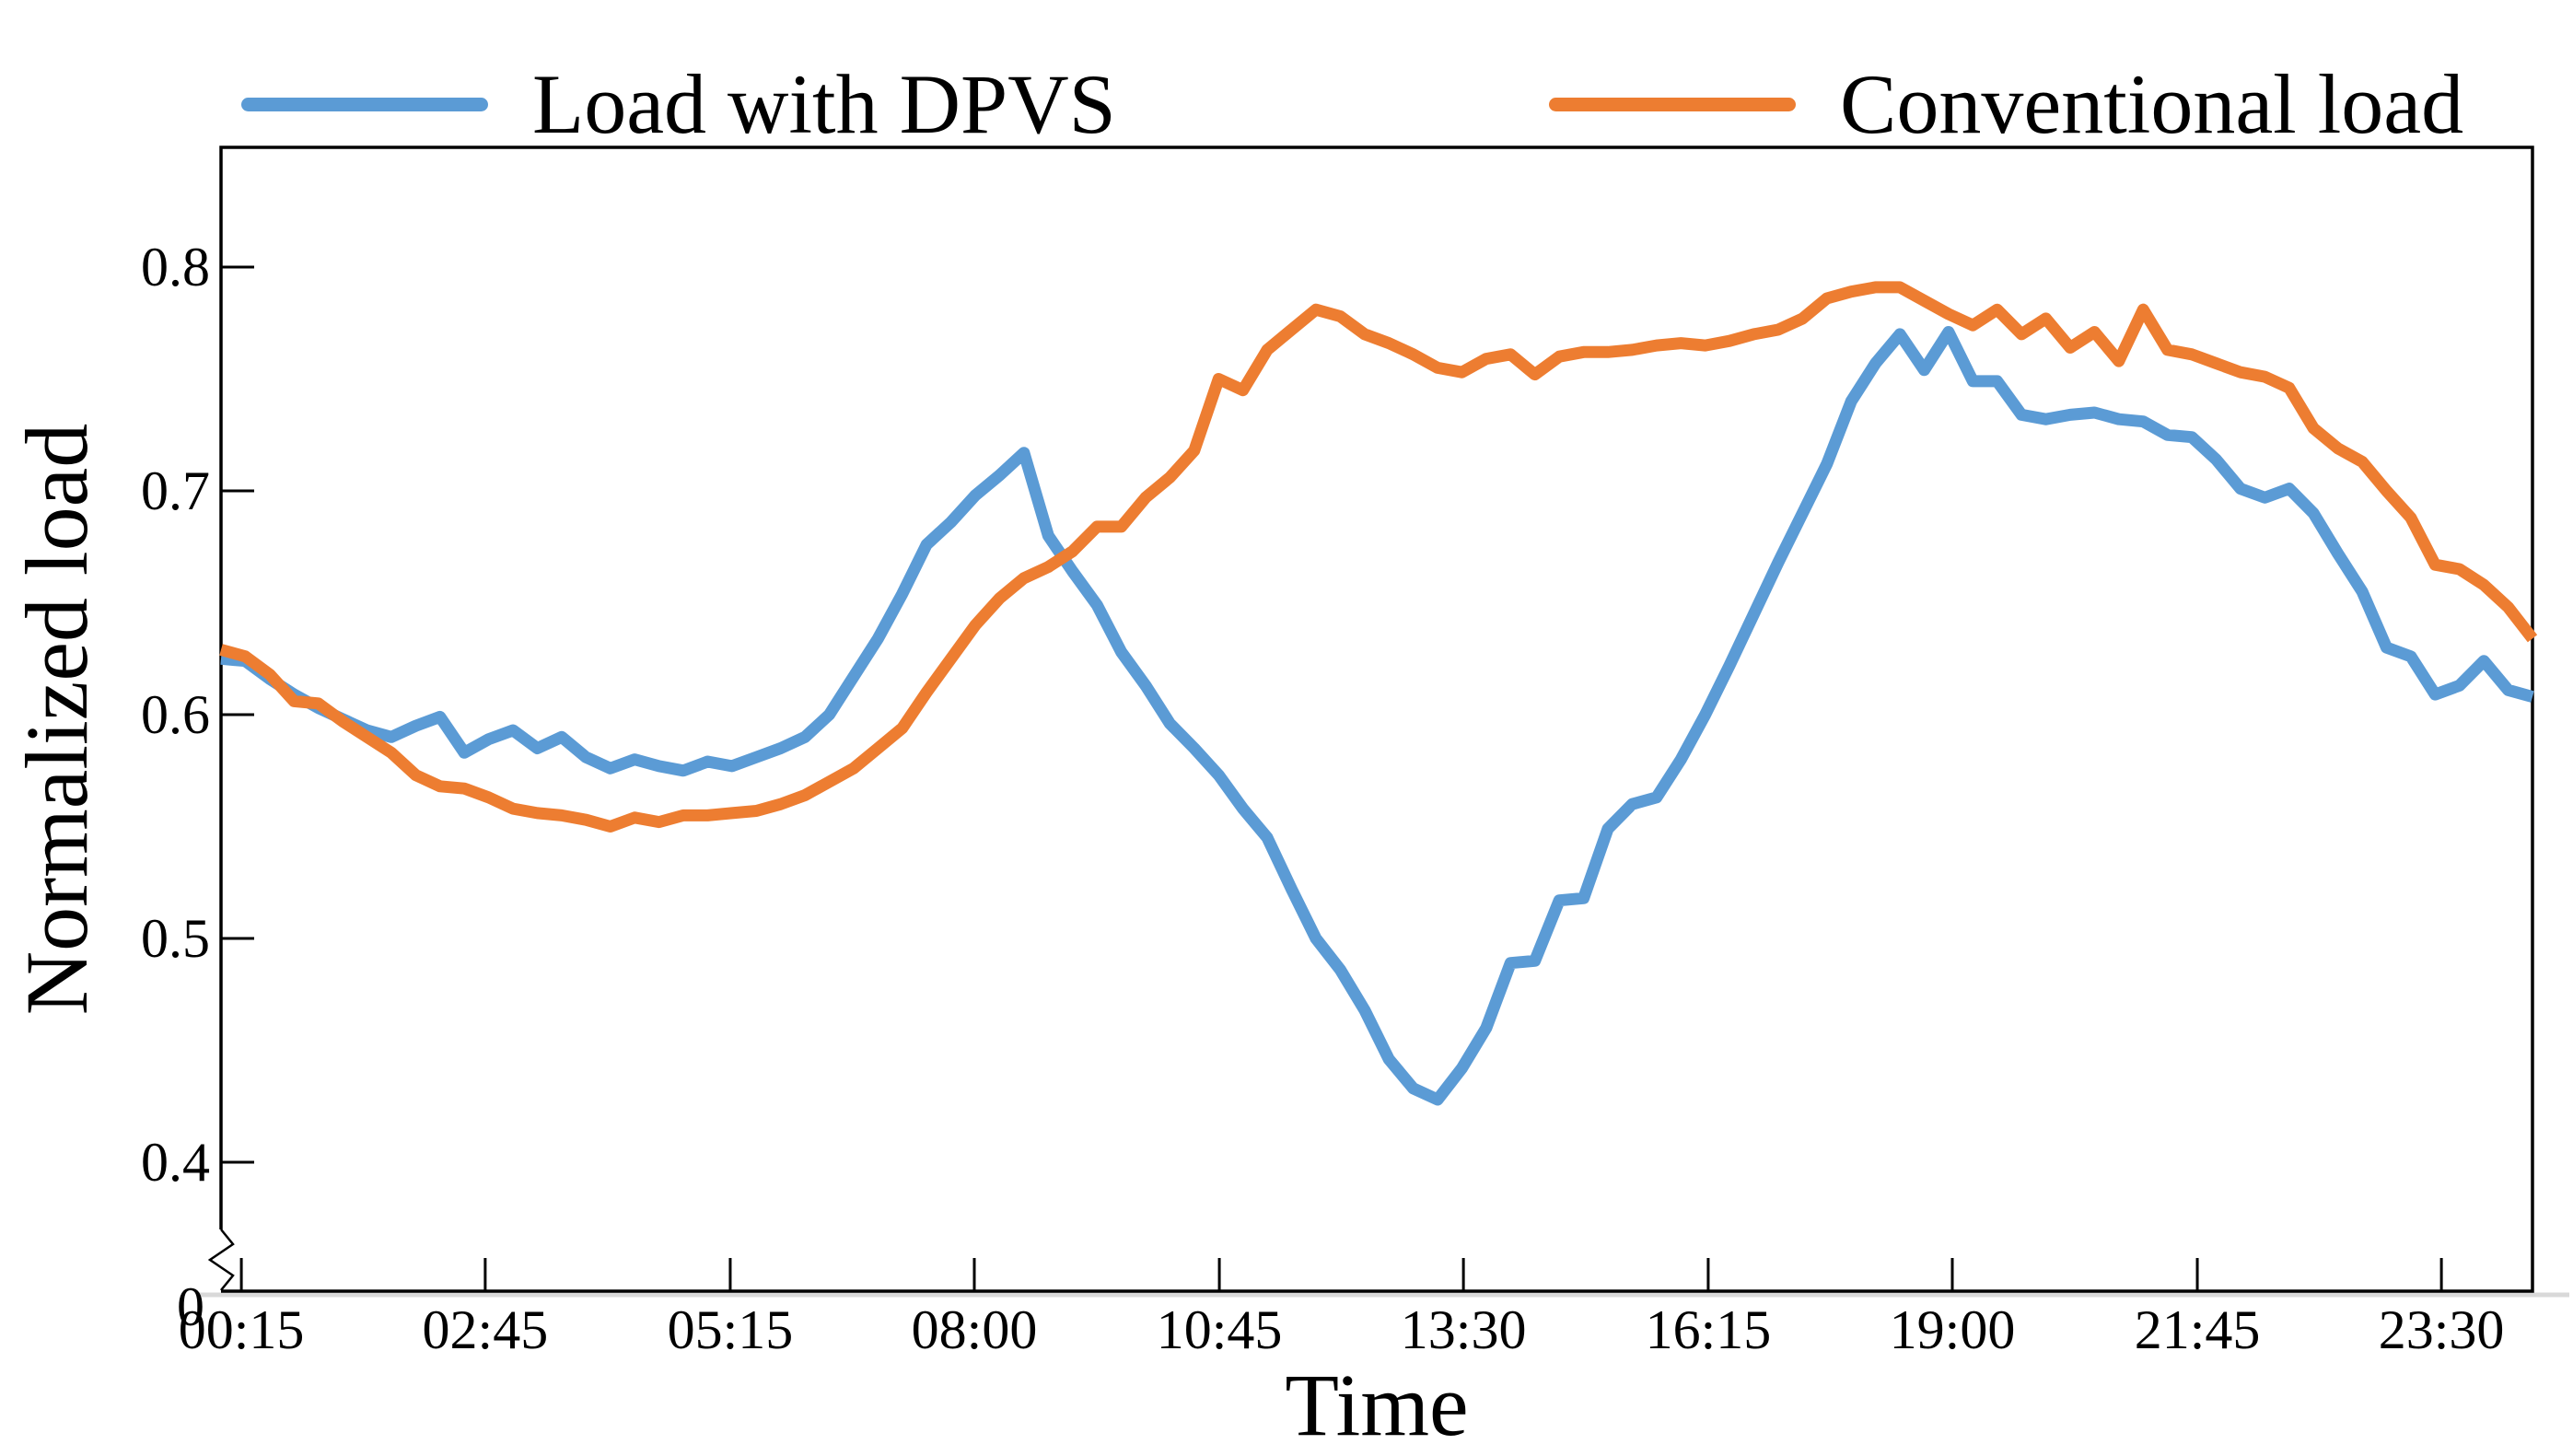 This screenshot has width=2573, height=1456. I want to click on y-origin-label: 0, so click(190, 1306).